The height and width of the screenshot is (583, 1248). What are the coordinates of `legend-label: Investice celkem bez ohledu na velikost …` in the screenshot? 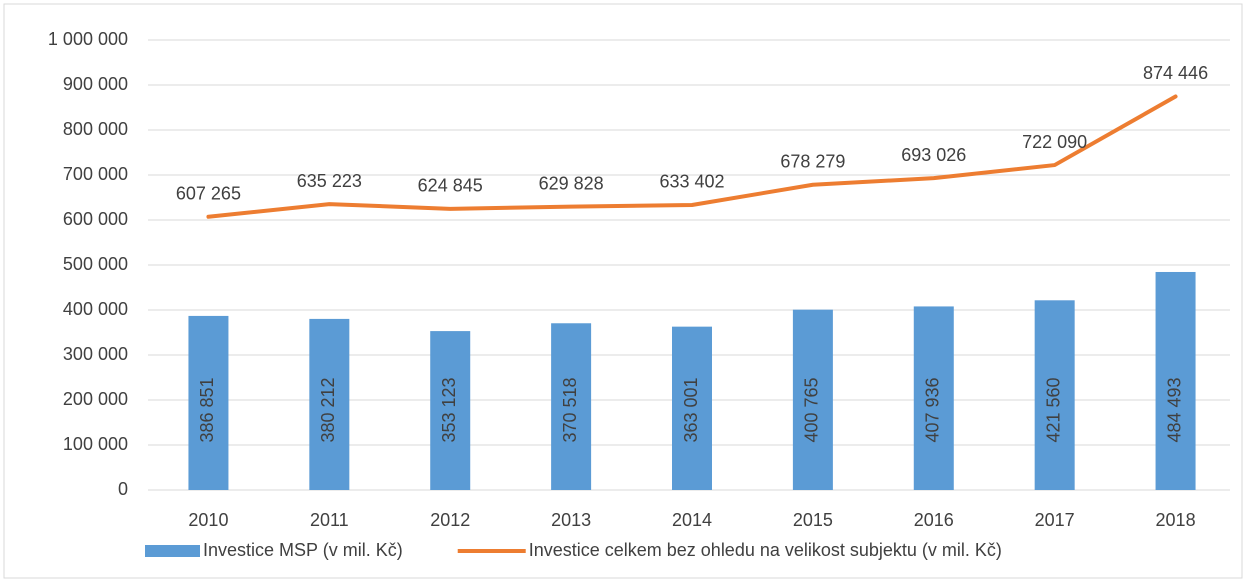 It's located at (765, 550).